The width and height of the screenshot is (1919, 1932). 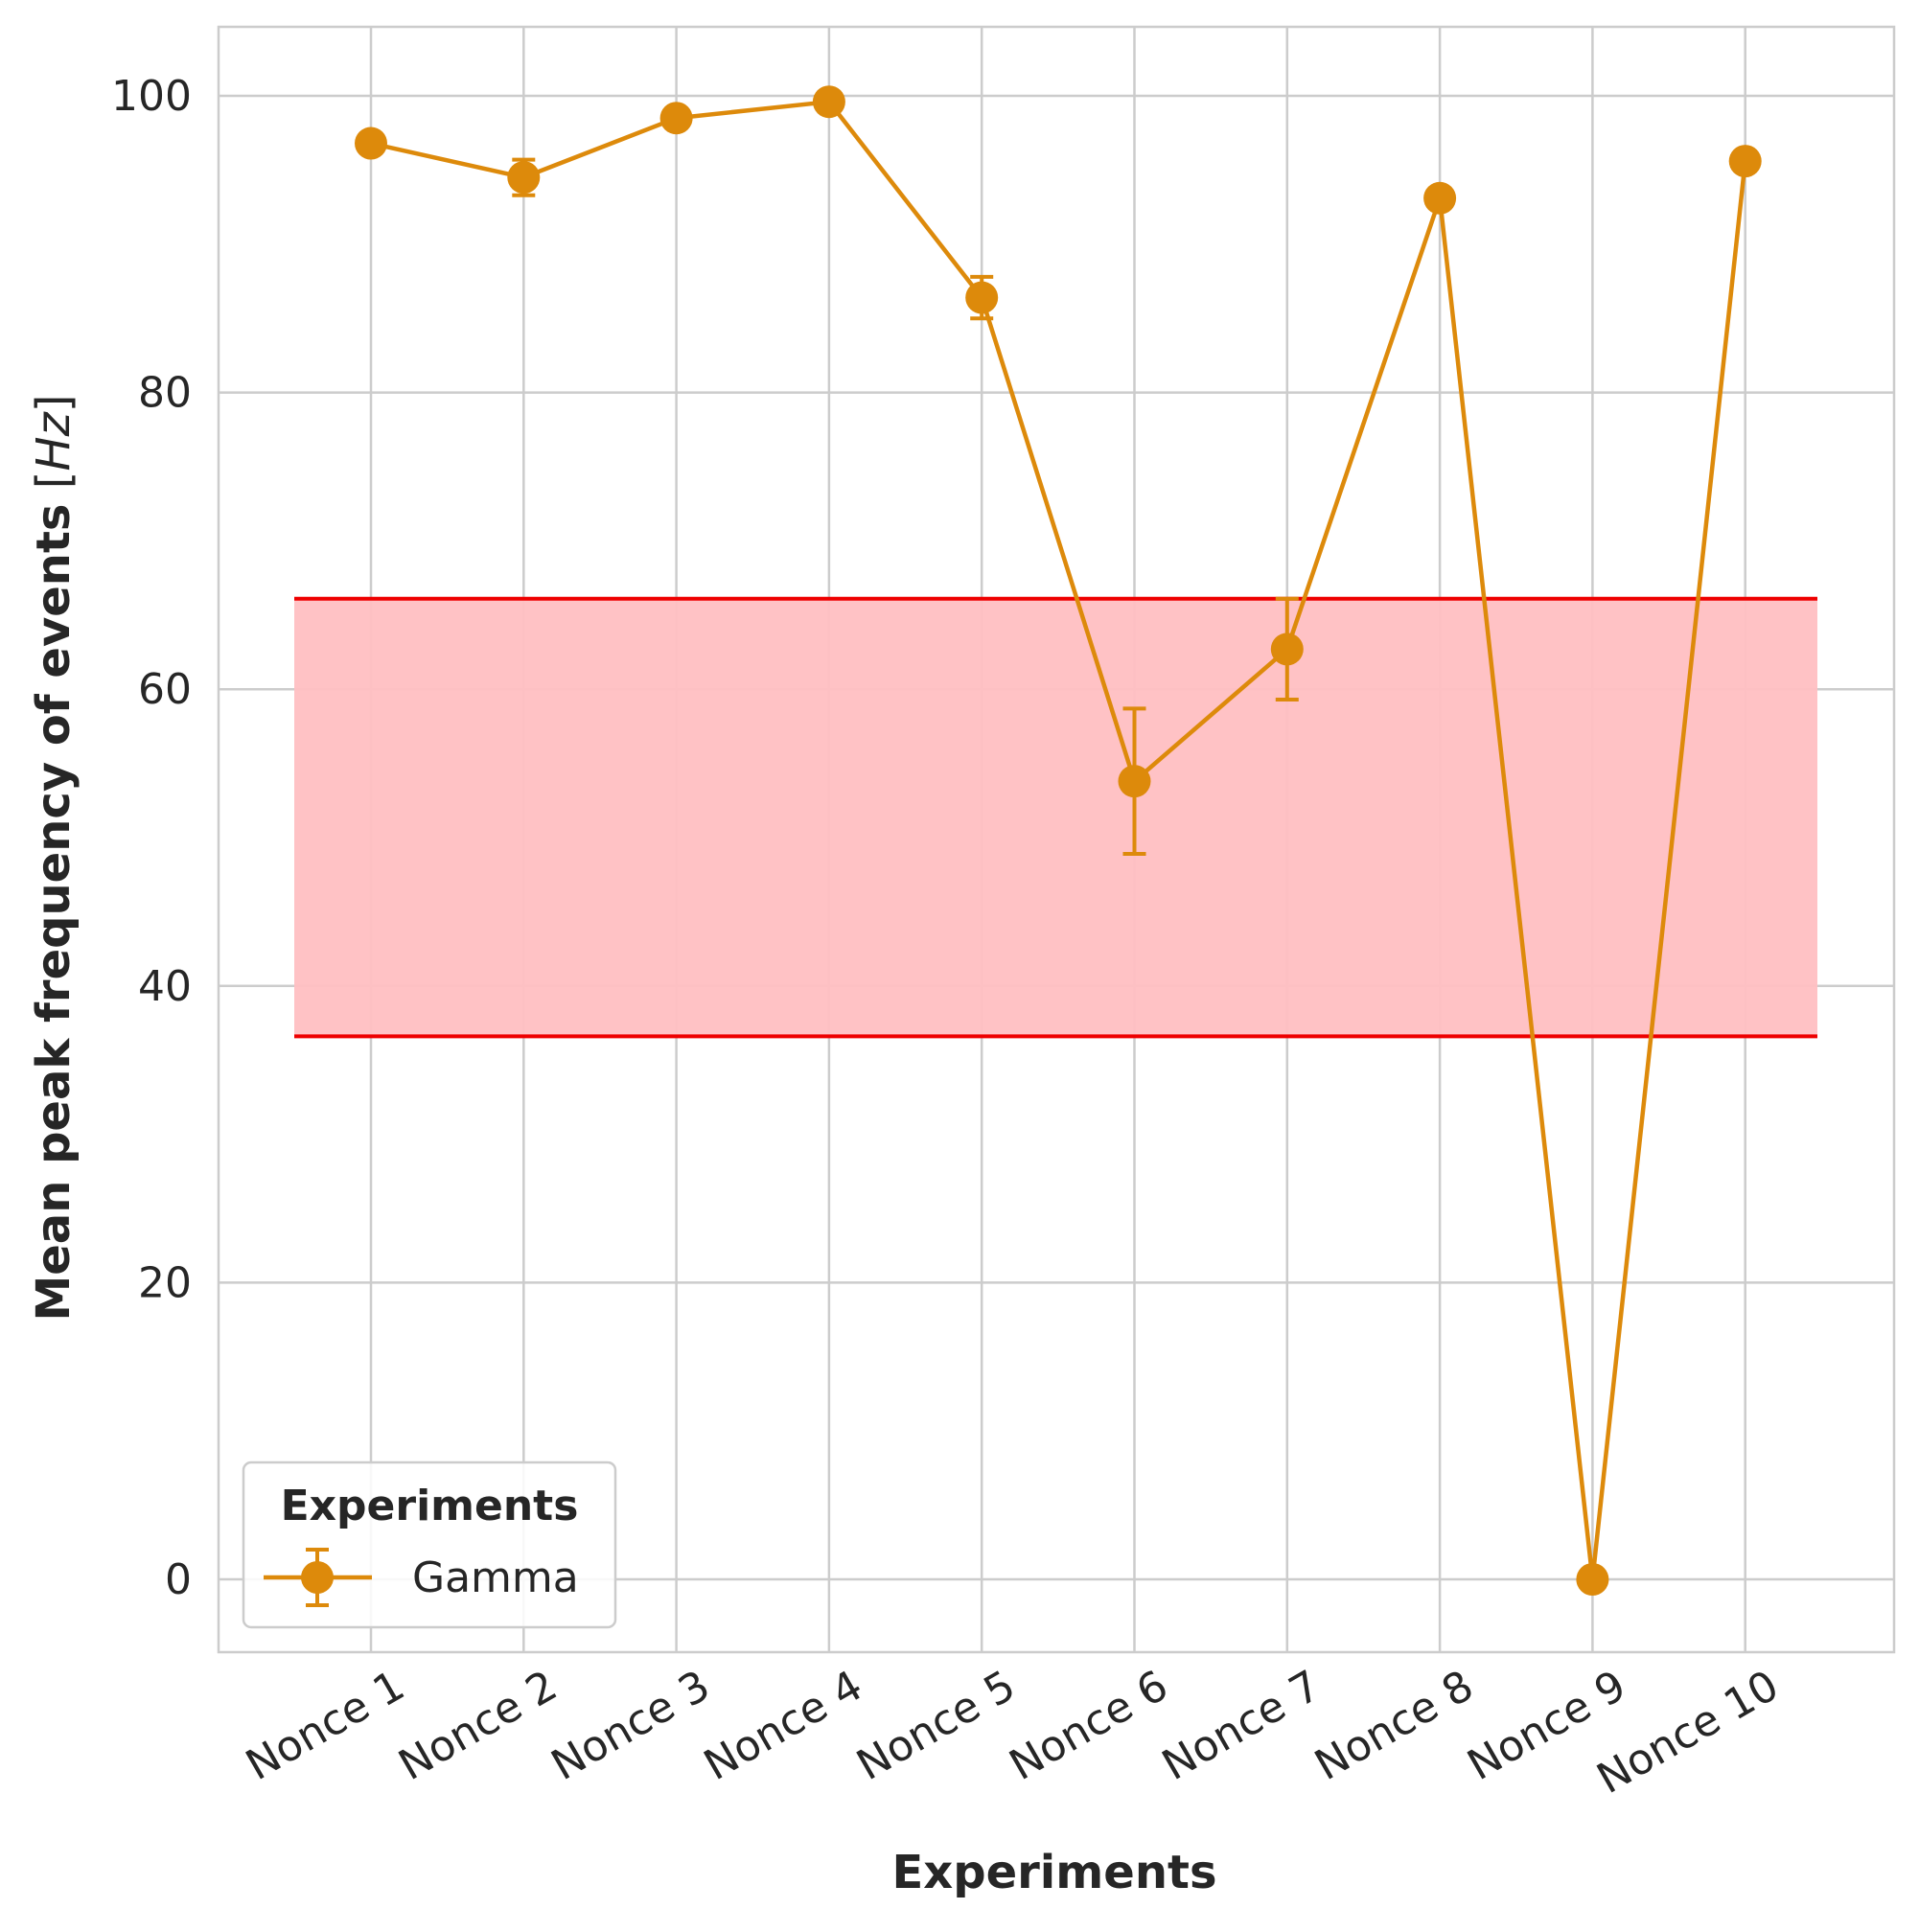 What do you see at coordinates (165, 689) in the screenshot?
I see `y-tick-label-60: 60` at bounding box center [165, 689].